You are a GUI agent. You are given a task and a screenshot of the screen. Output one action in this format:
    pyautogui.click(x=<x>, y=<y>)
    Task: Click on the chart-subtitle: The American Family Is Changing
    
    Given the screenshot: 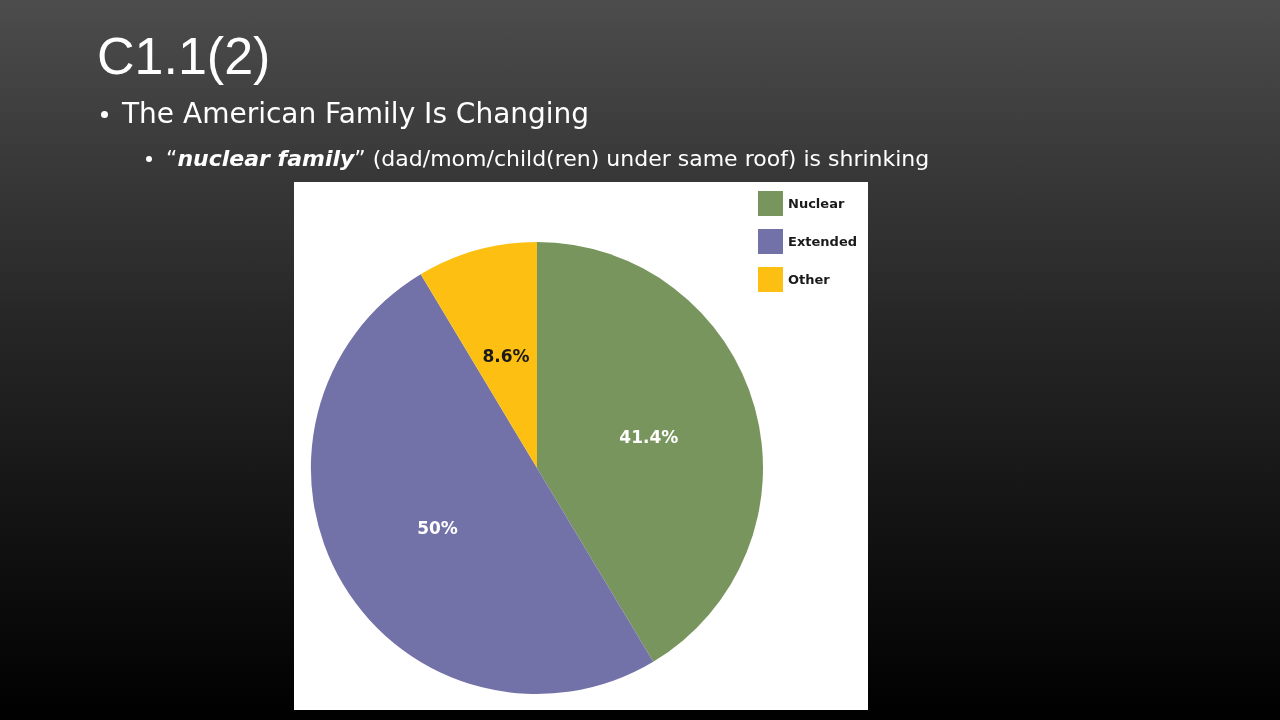 What is the action you would take?
    pyautogui.click(x=356, y=114)
    